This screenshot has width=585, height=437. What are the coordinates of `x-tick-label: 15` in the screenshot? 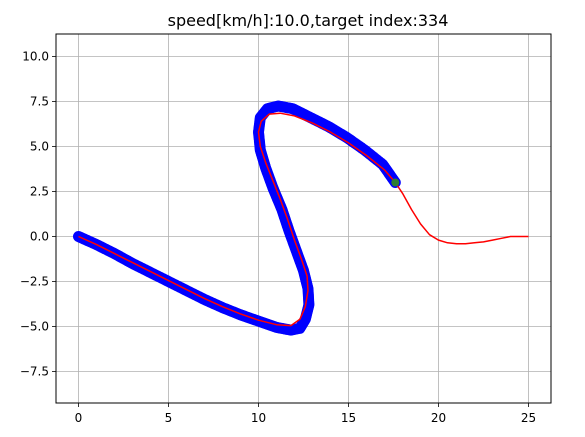 It's located at (348, 418).